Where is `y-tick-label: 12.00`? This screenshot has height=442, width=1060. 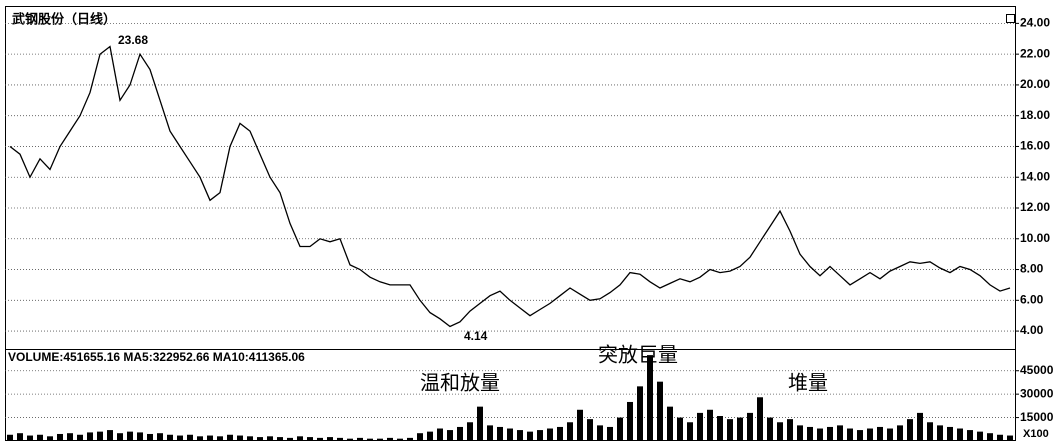 y-tick-label: 12.00 is located at coordinates (1035, 207).